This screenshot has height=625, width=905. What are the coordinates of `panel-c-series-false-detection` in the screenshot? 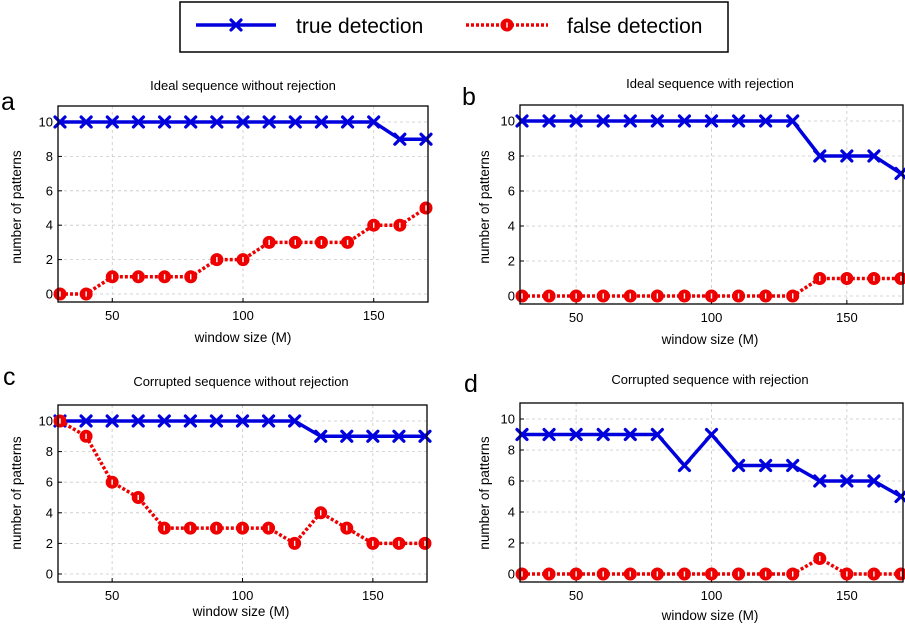 It's located at (242, 482).